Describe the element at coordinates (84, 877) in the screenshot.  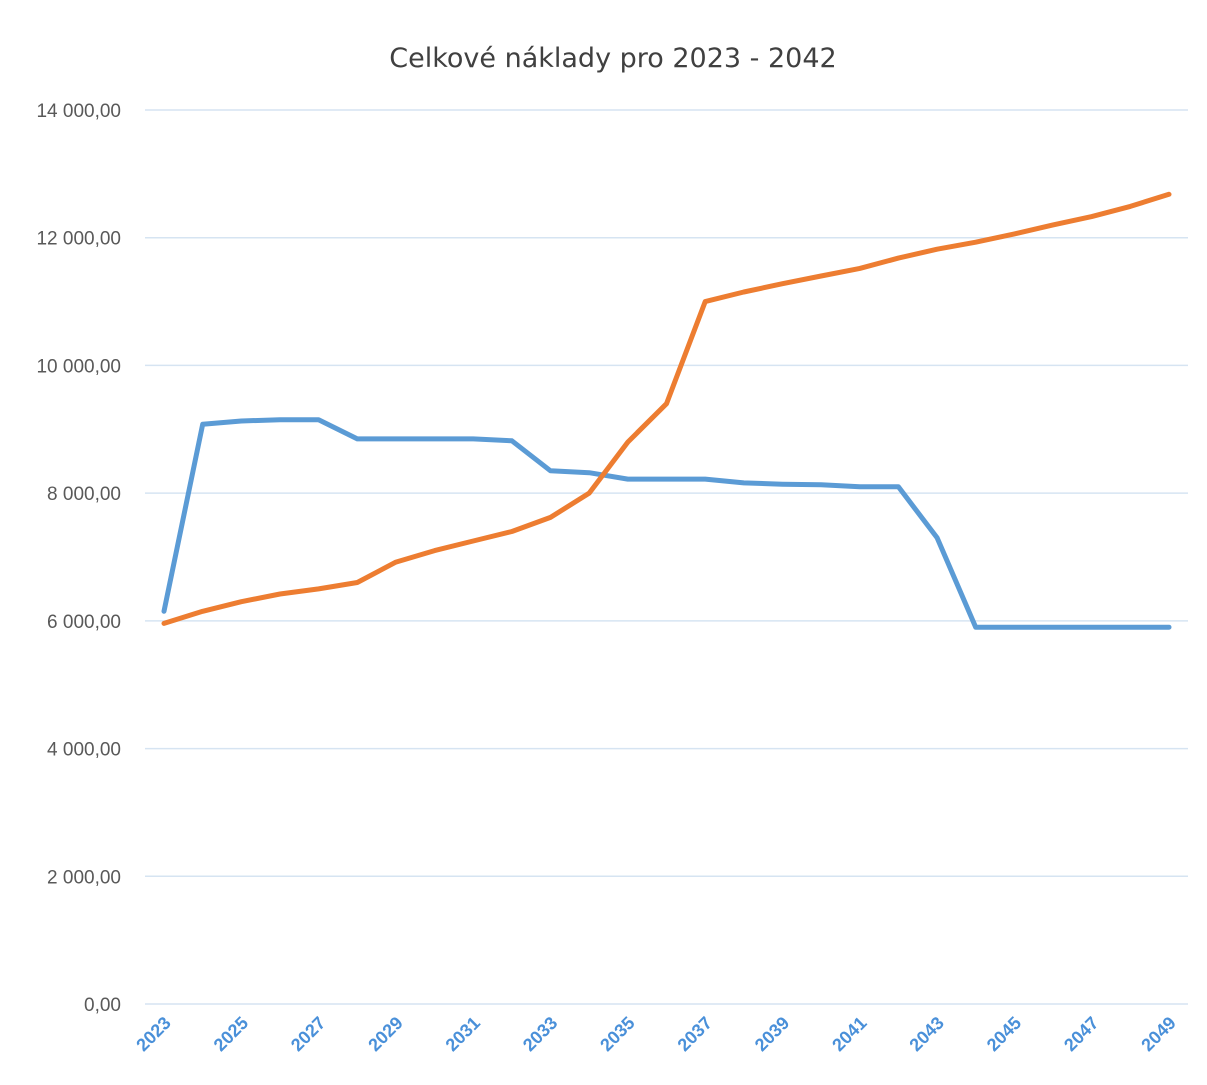
I see `y-tick-label: 2 000,00` at that location.